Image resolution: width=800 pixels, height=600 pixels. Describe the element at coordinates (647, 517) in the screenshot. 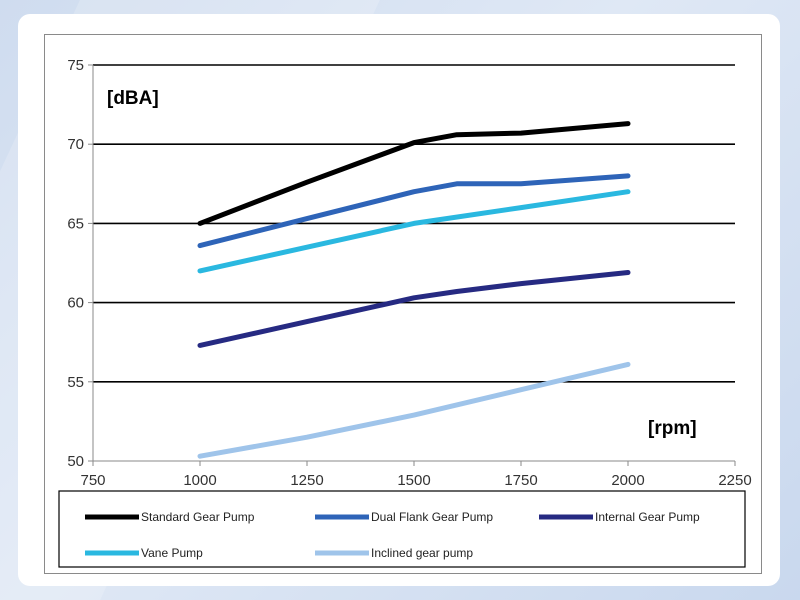

I see `legend-label-3: Internal Gear Pump` at that location.